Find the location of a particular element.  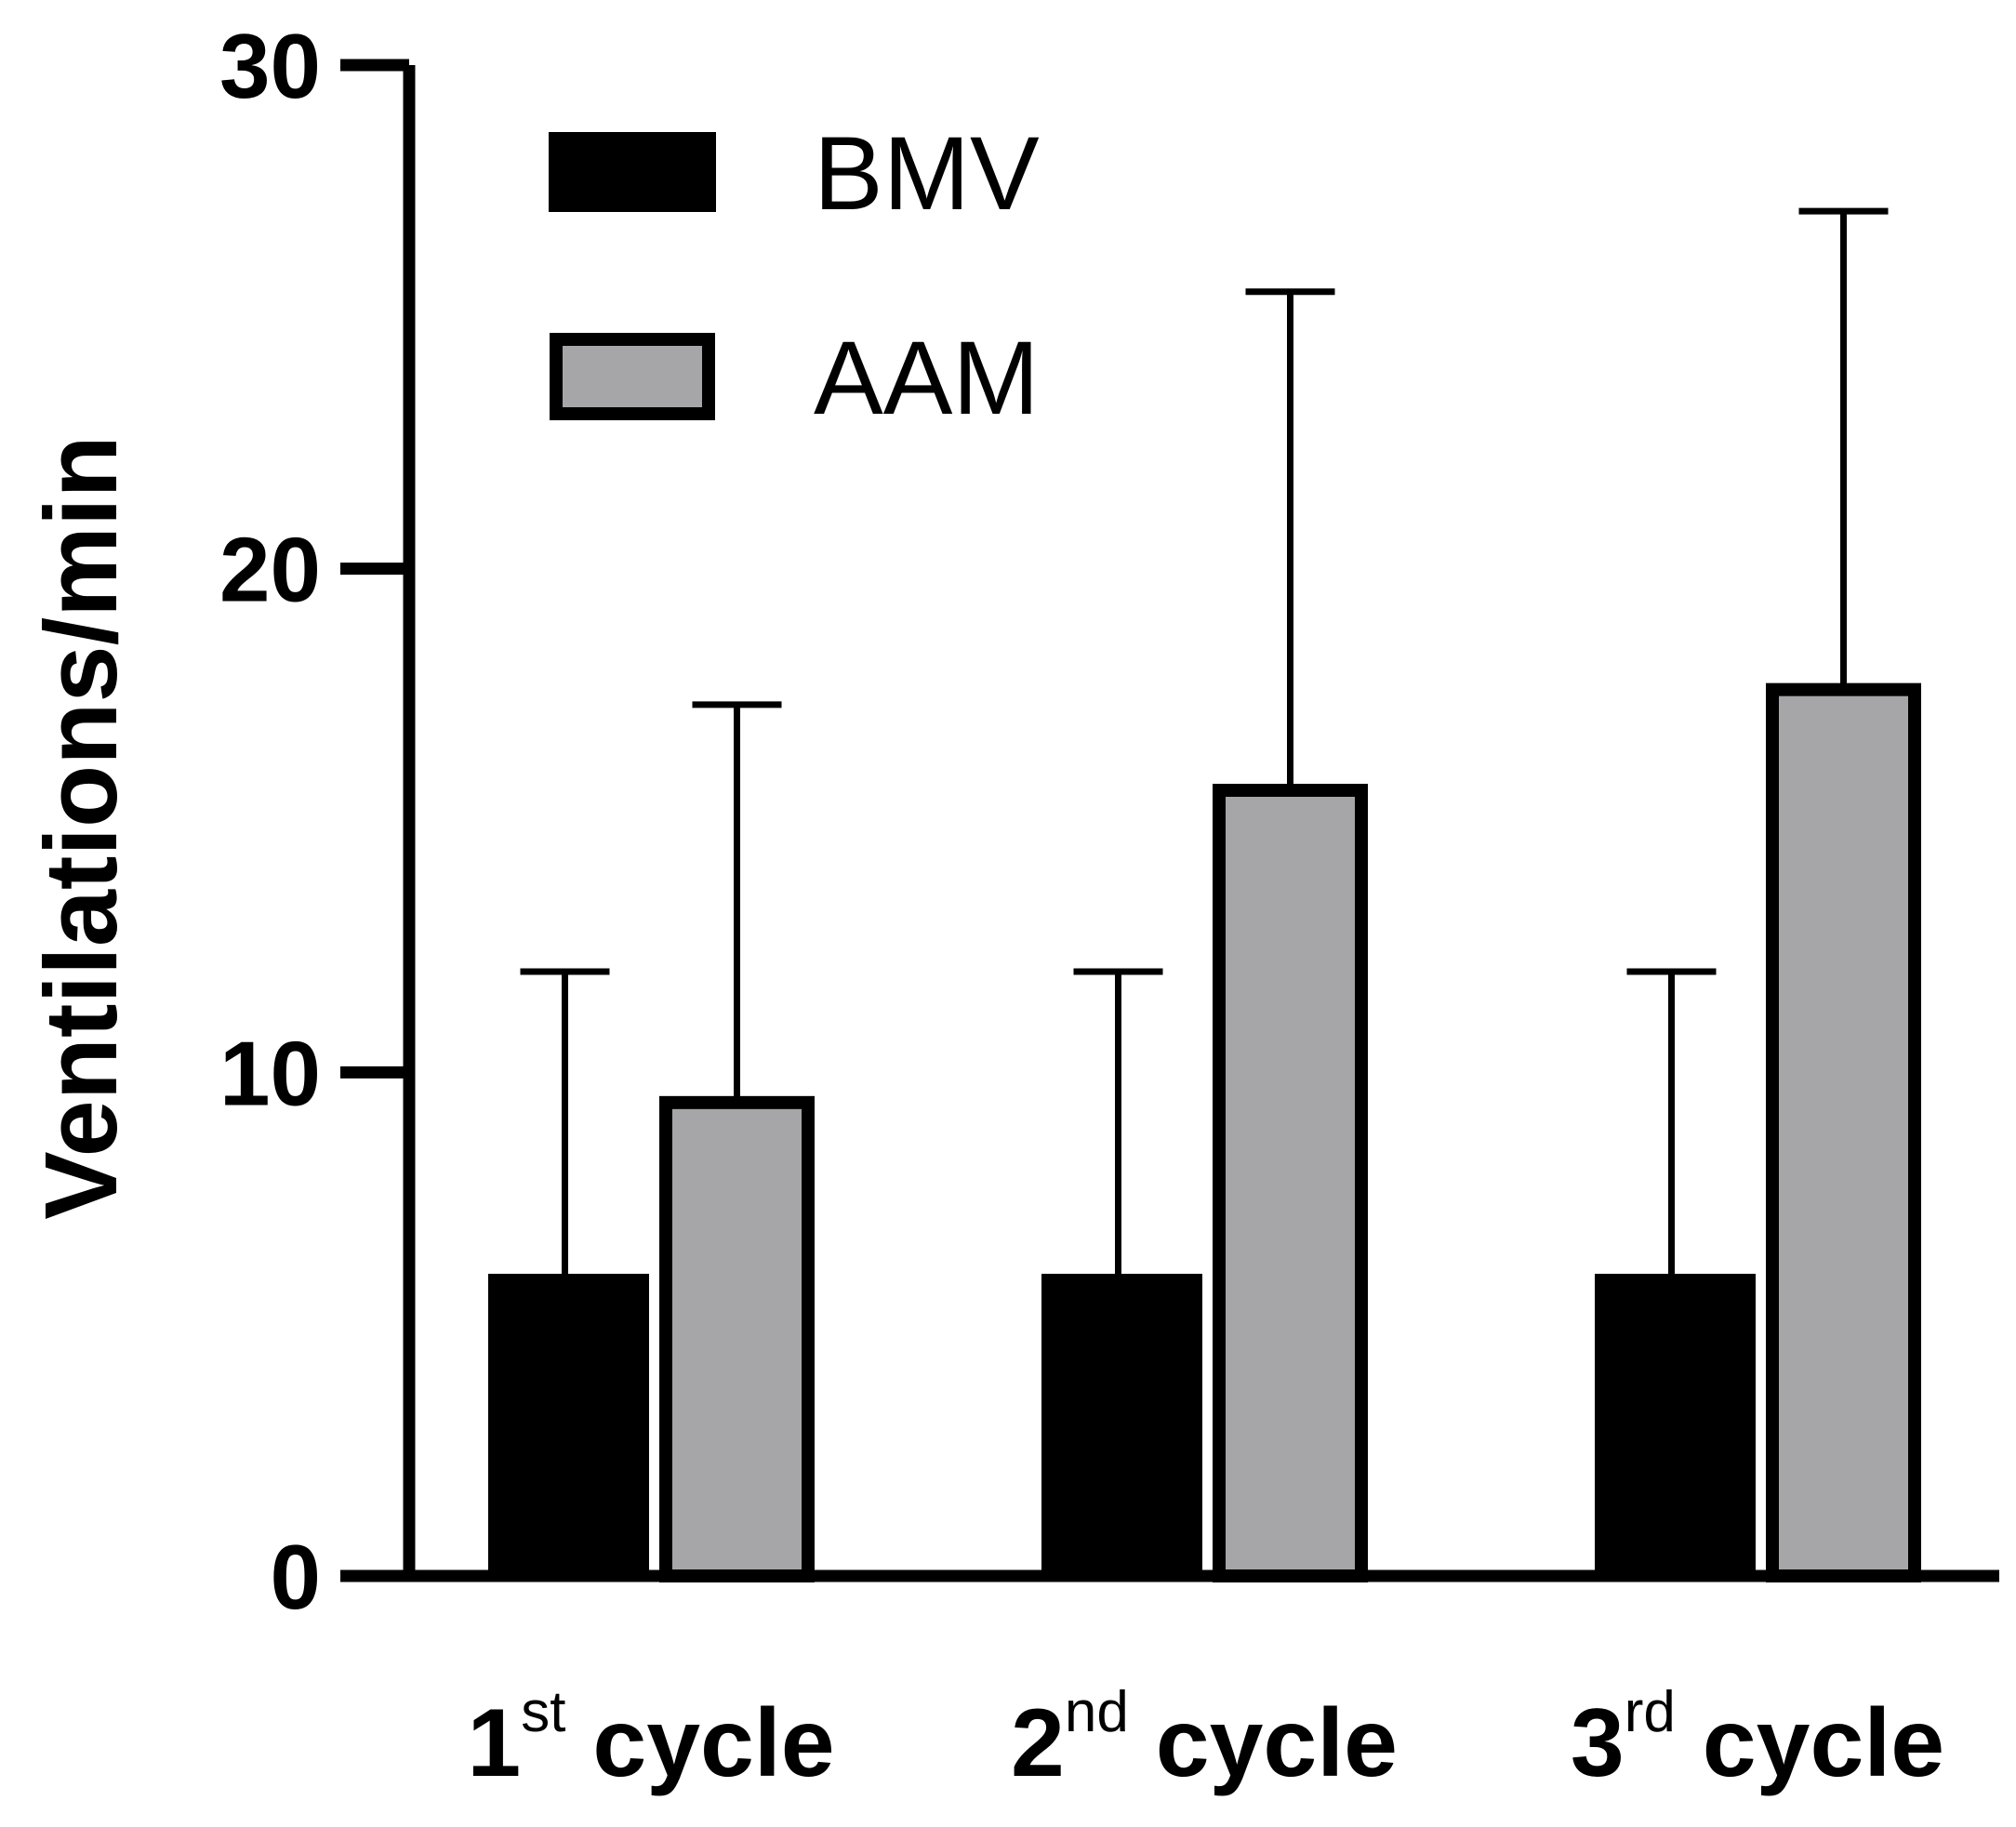

y-tick-label: 20 is located at coordinates (270, 570).